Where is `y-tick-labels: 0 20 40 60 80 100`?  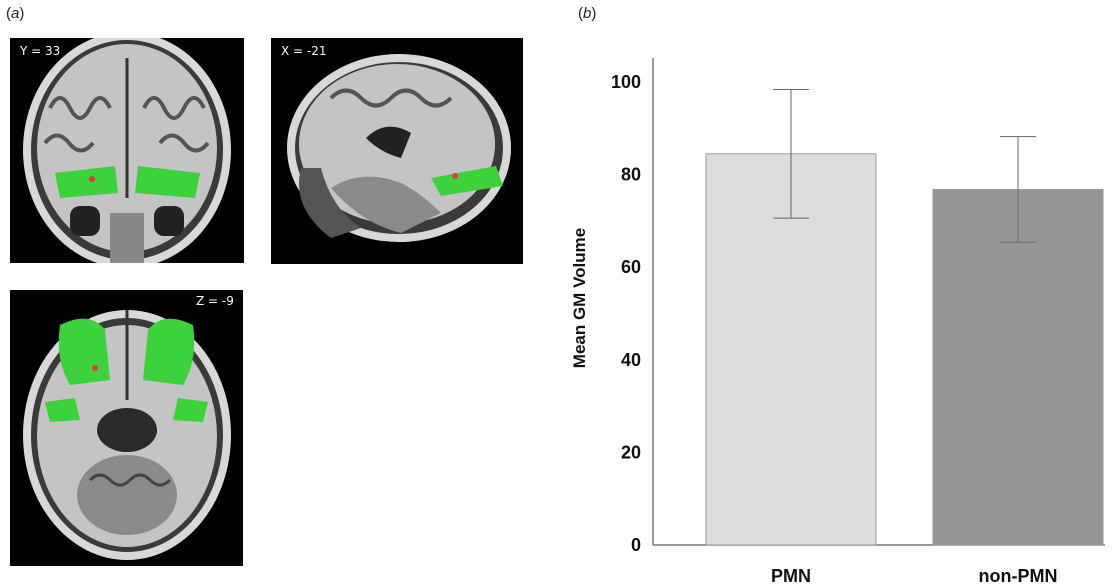
y-tick-labels: 0 20 40 60 80 100 is located at coordinates (626, 313).